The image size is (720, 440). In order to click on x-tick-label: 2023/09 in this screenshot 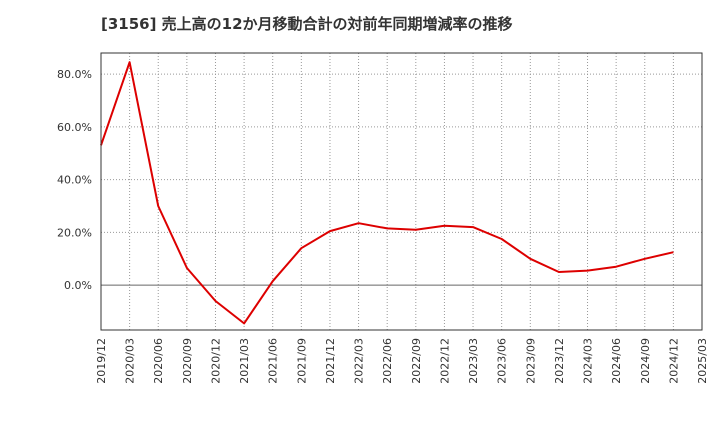, I will do `click(530, 361)`.